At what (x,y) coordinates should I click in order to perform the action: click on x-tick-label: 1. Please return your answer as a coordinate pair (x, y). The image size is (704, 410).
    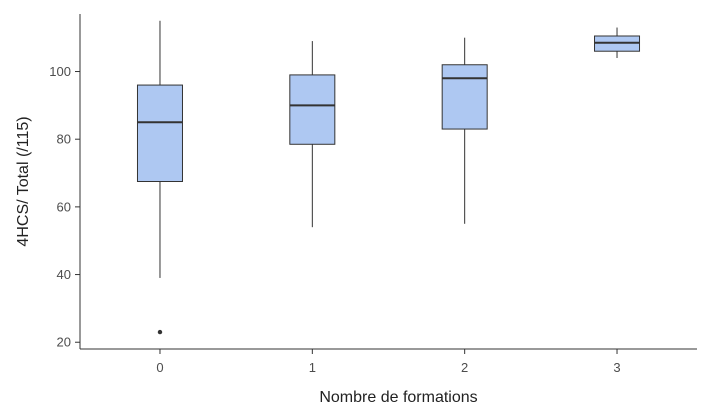
    Looking at the image, I should click on (312, 367).